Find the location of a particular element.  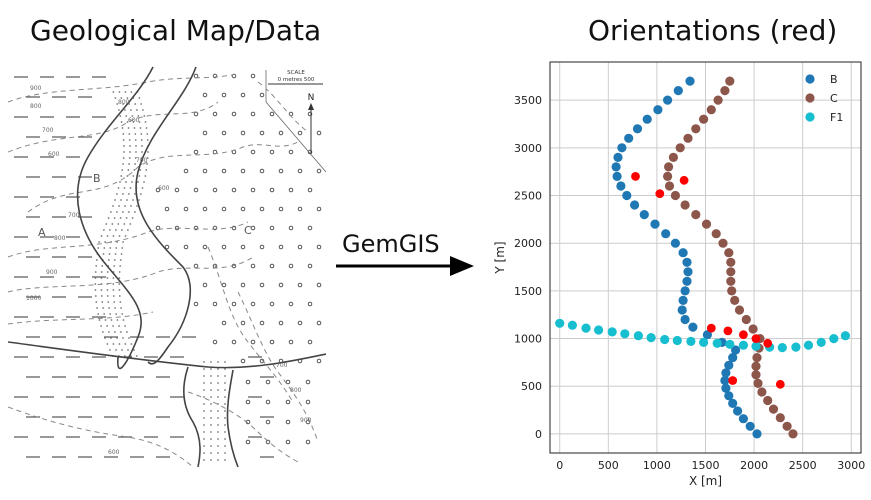

contour-label: 1000 is located at coordinates (33, 298).